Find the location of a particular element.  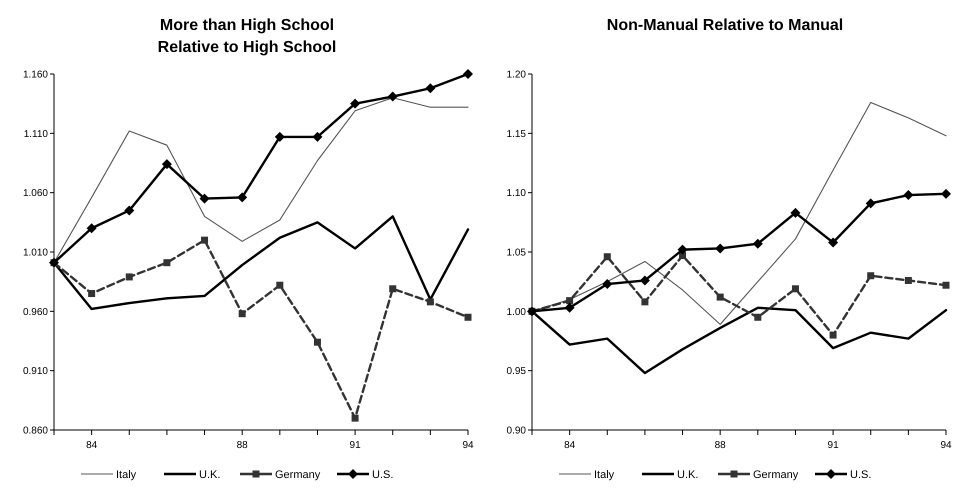

chart-title: More than High School Relative to High School is located at coordinates (247, 36).